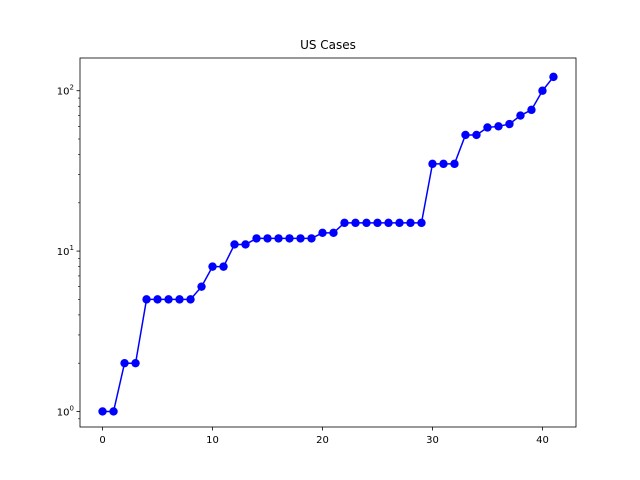 This screenshot has height=480, width=640. What do you see at coordinates (65, 411) in the screenshot?
I see `y-tick-label: 10⁰` at bounding box center [65, 411].